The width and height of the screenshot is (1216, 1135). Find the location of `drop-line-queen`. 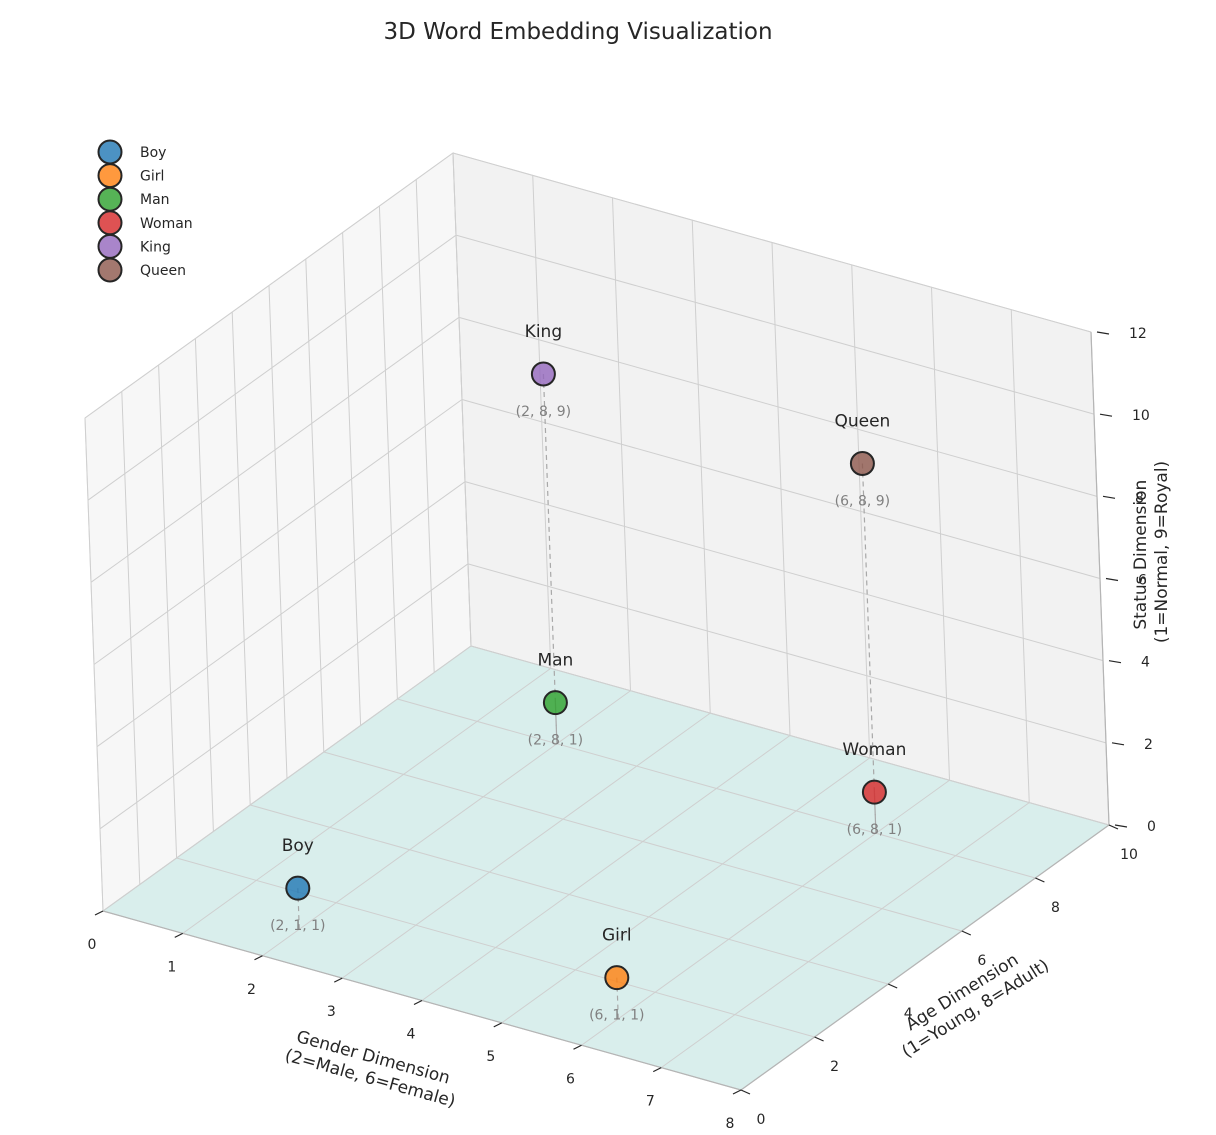

drop-line-queen is located at coordinates (869, 648).